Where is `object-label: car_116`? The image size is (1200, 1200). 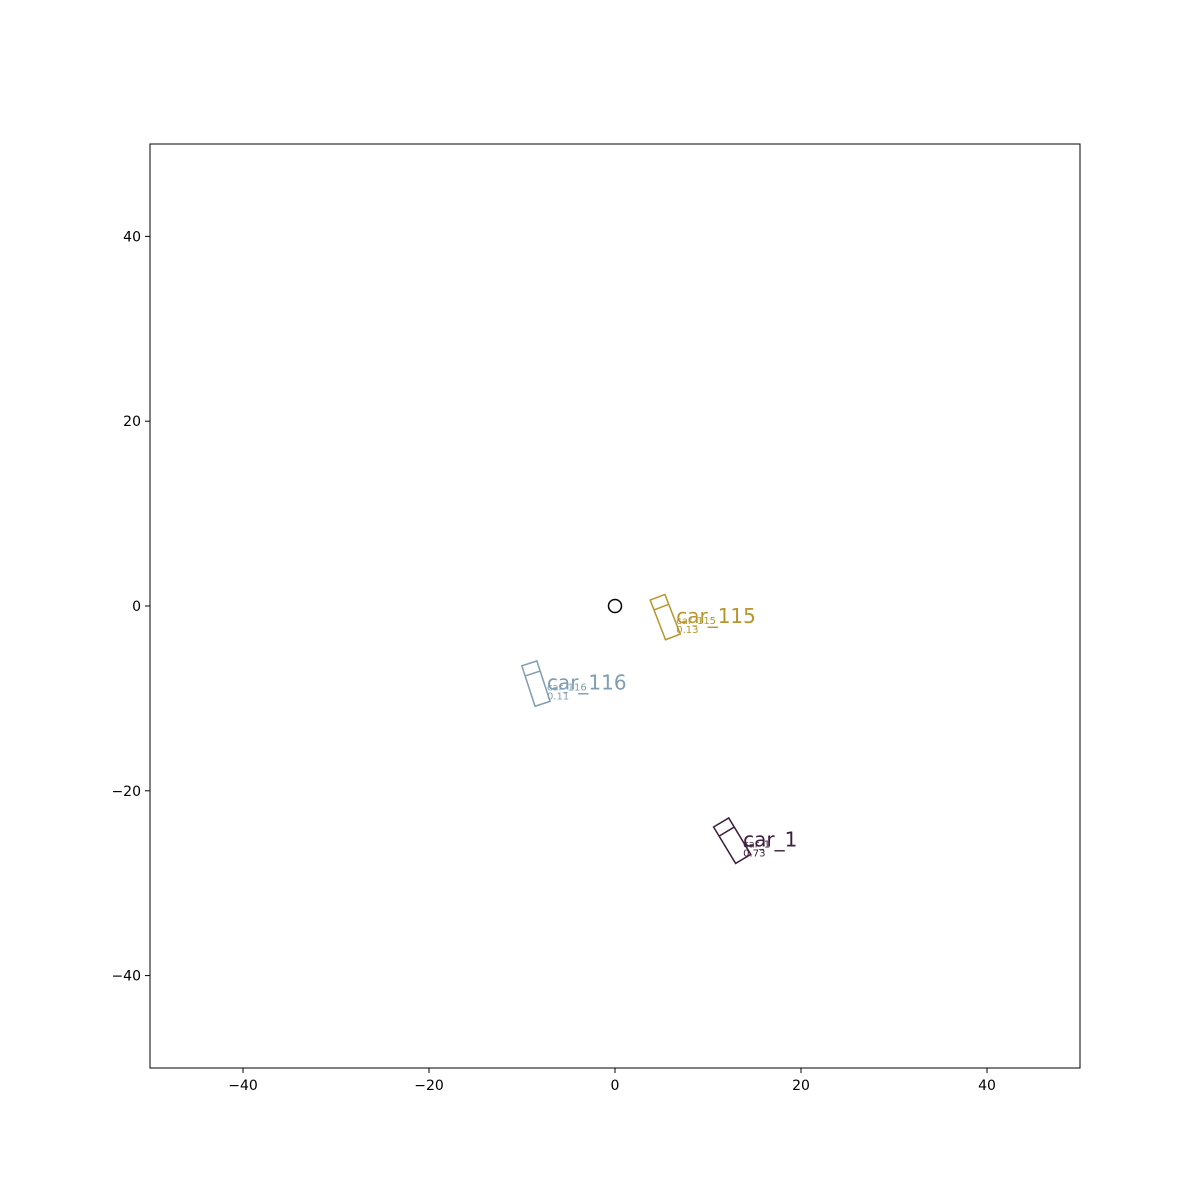 object-label: car_116 is located at coordinates (587, 683).